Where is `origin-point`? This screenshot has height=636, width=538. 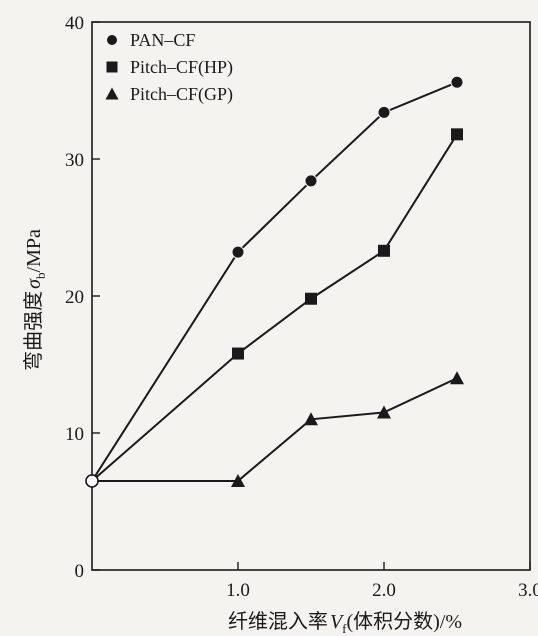 origin-point is located at coordinates (92, 481).